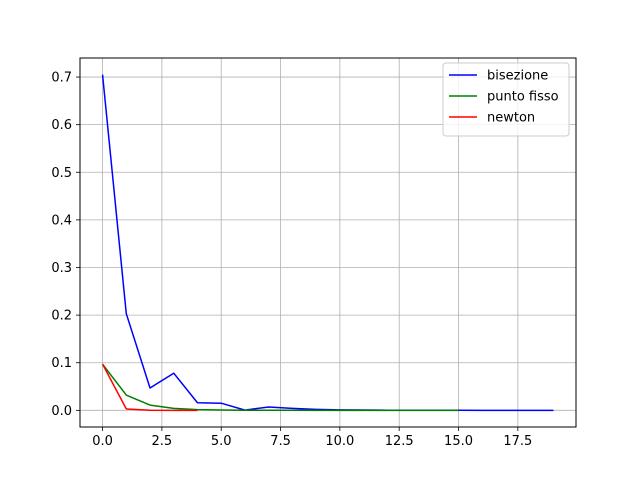 This screenshot has width=640, height=480. What do you see at coordinates (102, 441) in the screenshot?
I see `x-tick-label: 0.0` at bounding box center [102, 441].